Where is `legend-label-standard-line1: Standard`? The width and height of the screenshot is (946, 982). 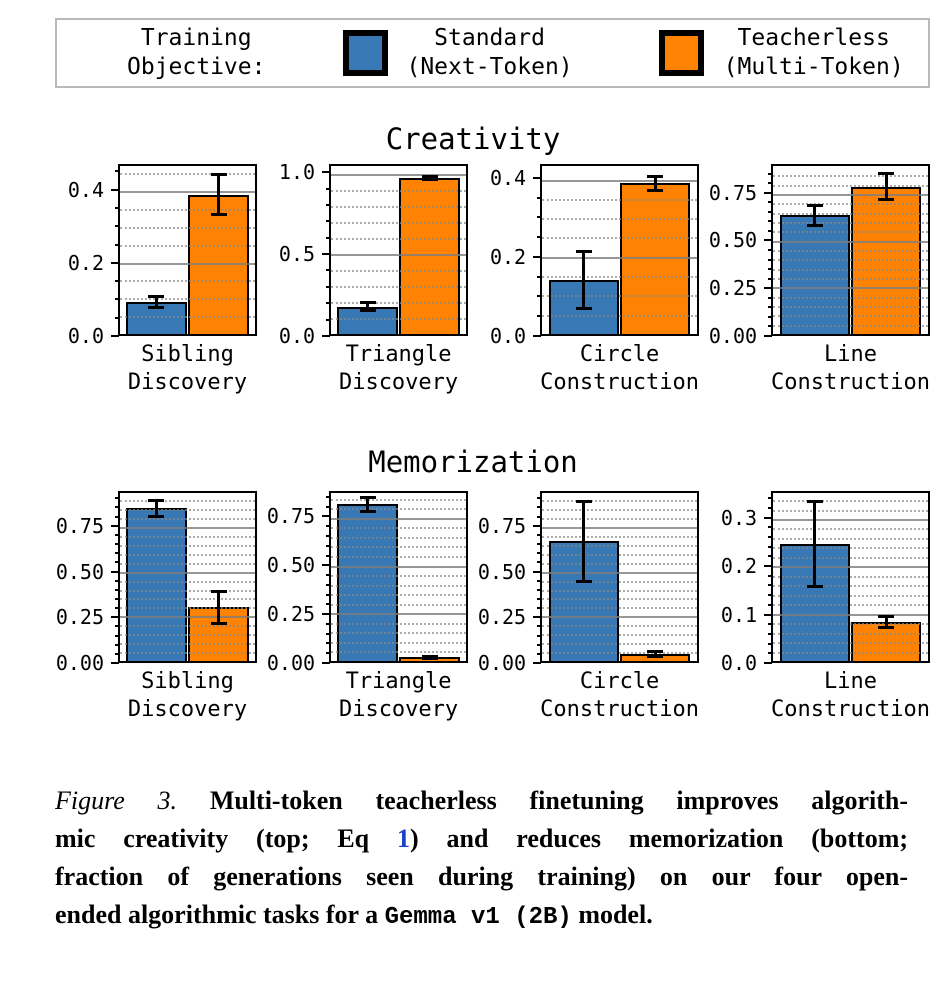
legend-label-standard-line1: Standard is located at coordinates (489, 38).